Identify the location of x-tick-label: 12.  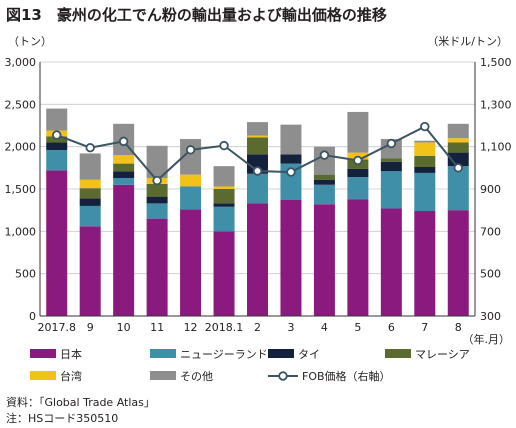
(191, 327).